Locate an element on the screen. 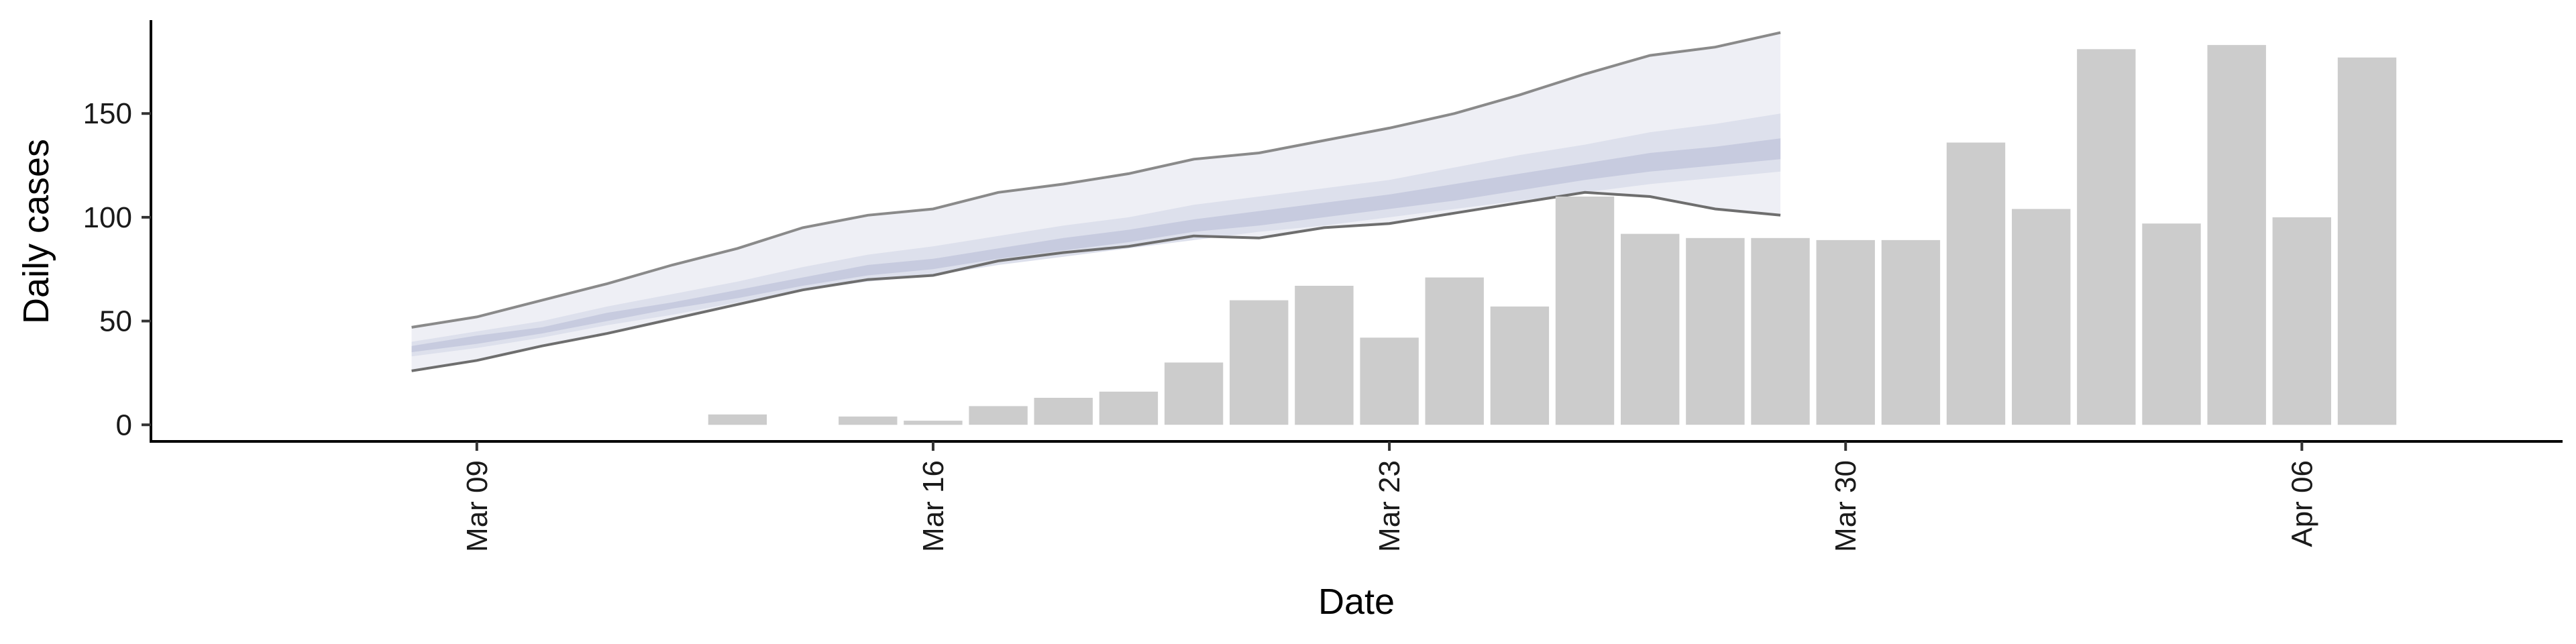 This screenshot has width=2576, height=644. y-tick-label-150: 150 is located at coordinates (107, 113).